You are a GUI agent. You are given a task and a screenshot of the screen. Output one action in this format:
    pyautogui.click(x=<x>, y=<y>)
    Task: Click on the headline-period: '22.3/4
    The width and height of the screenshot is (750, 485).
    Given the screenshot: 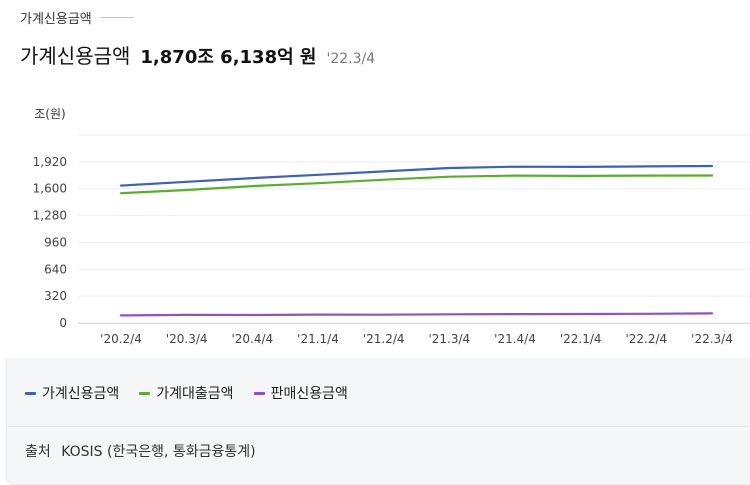 What is the action you would take?
    pyautogui.click(x=351, y=59)
    